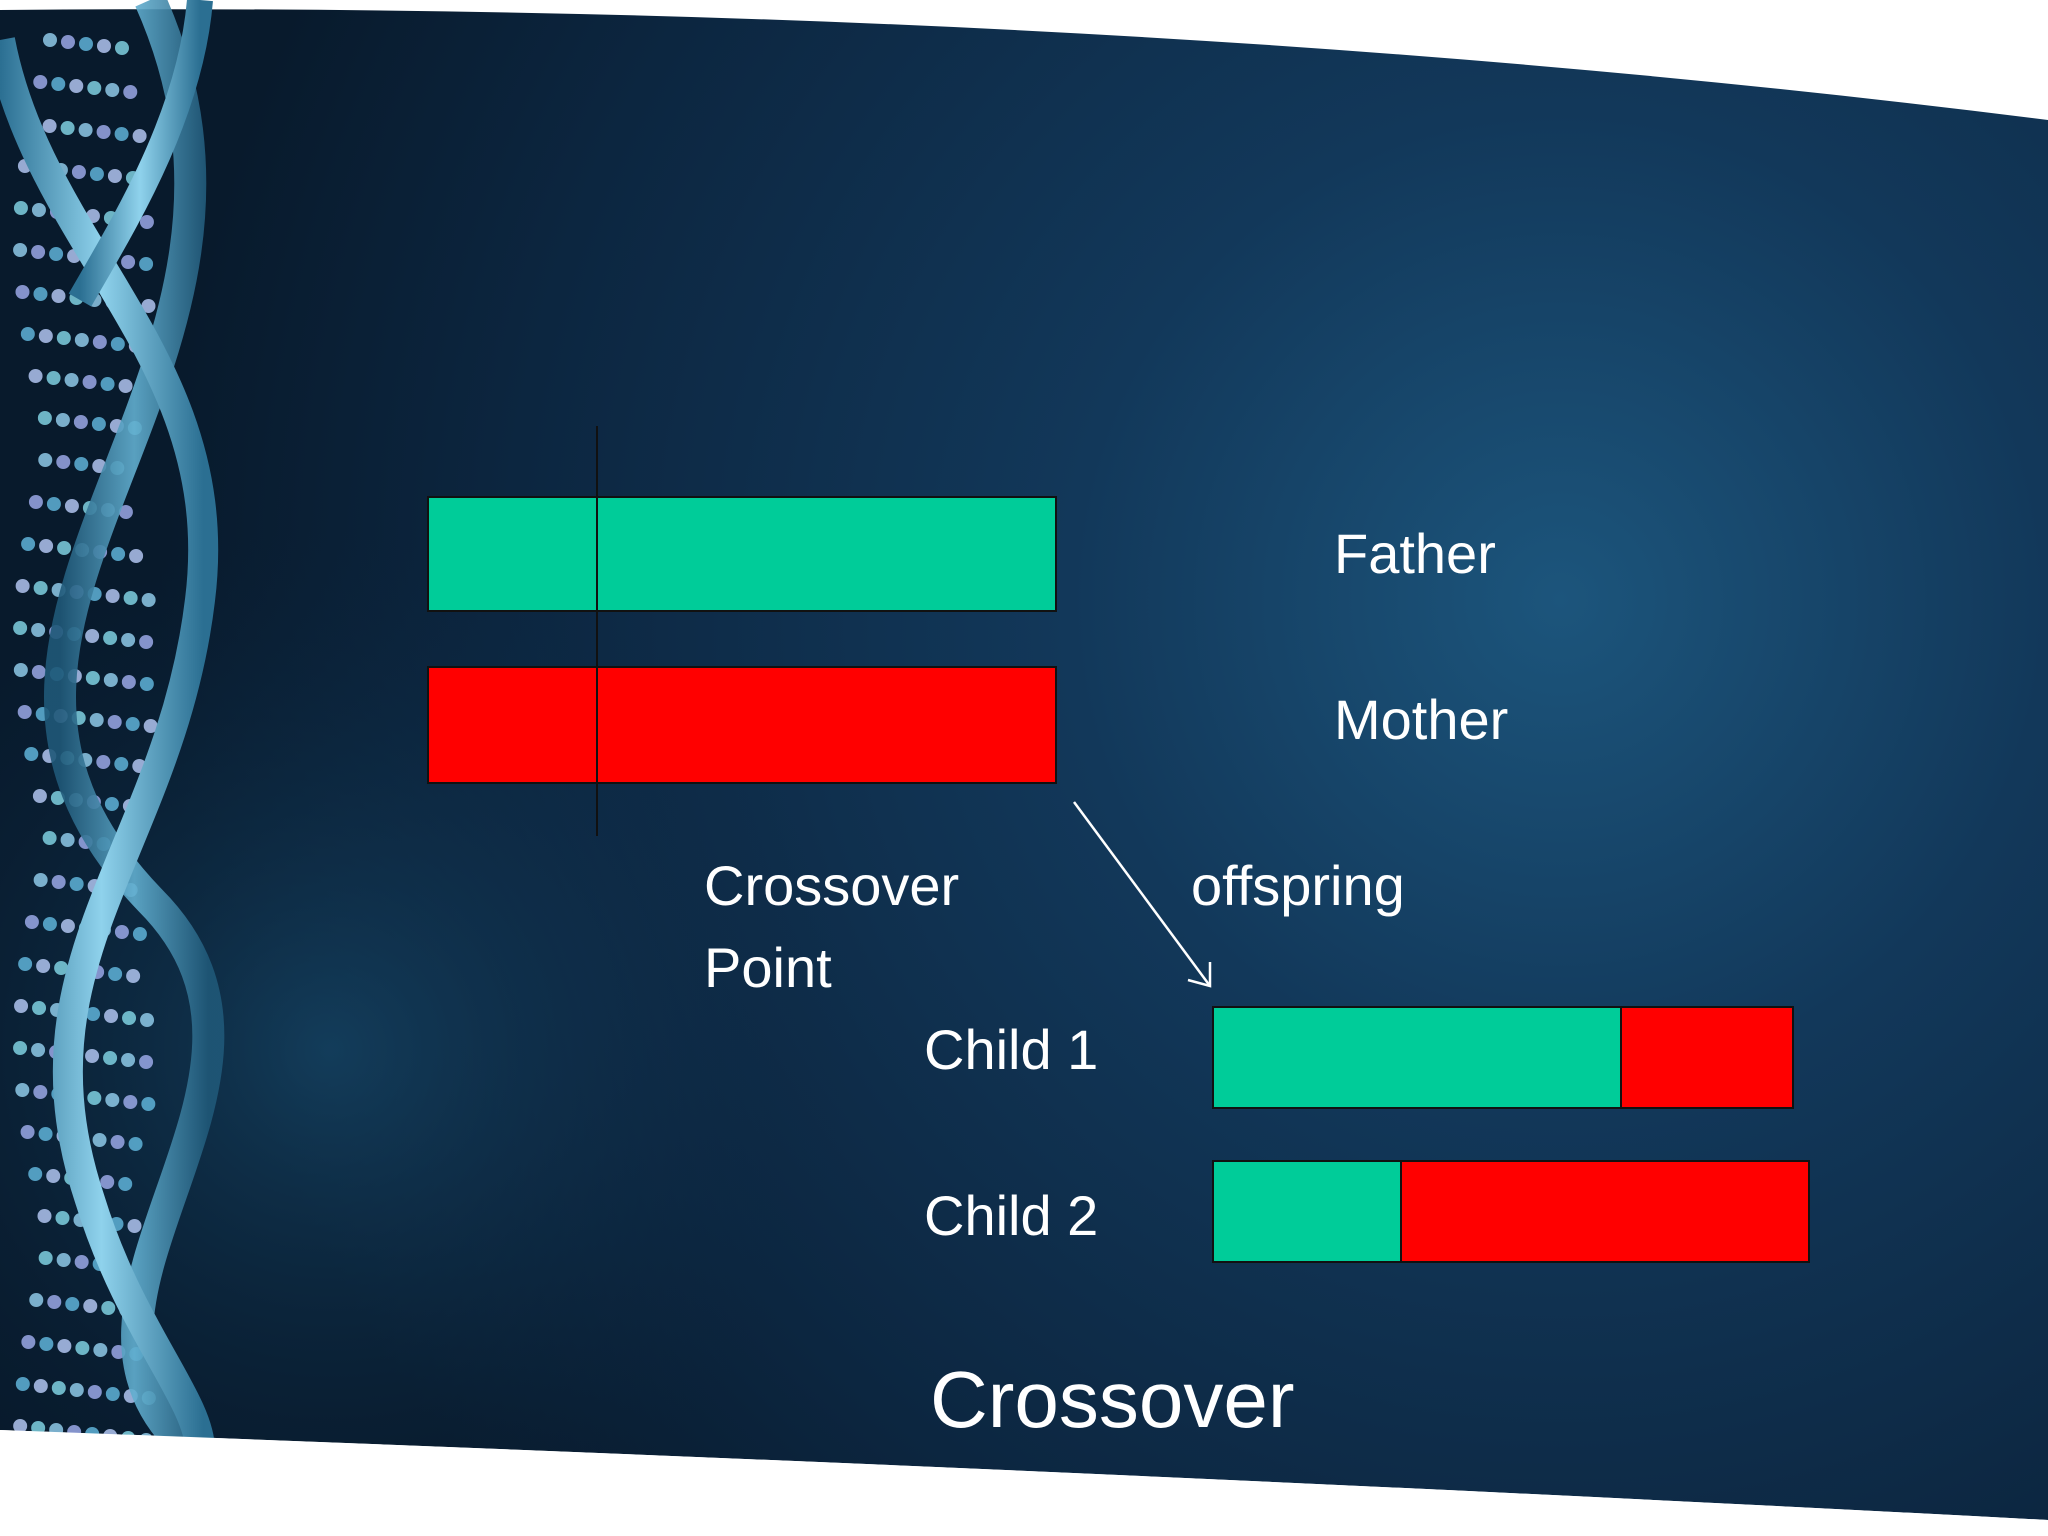  What do you see at coordinates (768, 967) in the screenshot?
I see `crossover-point-label-line2: Point` at bounding box center [768, 967].